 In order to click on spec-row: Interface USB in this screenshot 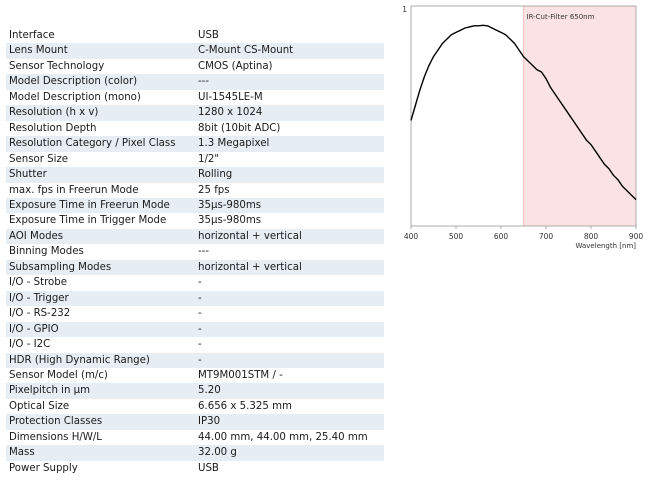, I will do `click(195, 35)`.